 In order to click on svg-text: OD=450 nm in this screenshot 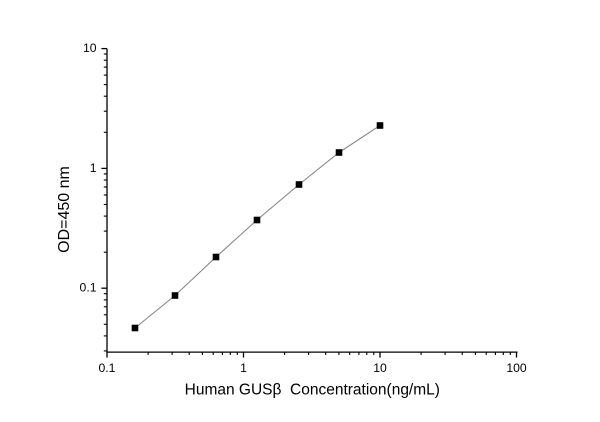, I will do `click(64, 209)`.